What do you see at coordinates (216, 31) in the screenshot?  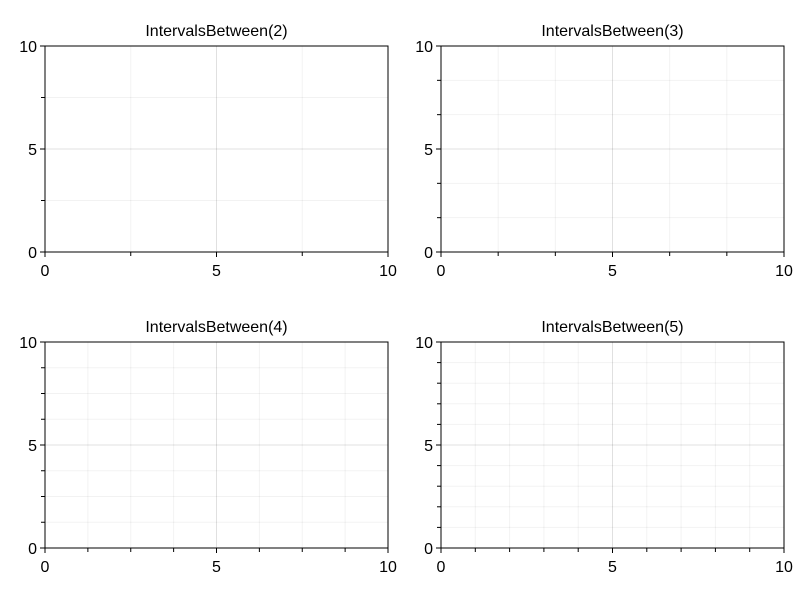 I see `subplot-title: IntervalsBetween(2)` at bounding box center [216, 31].